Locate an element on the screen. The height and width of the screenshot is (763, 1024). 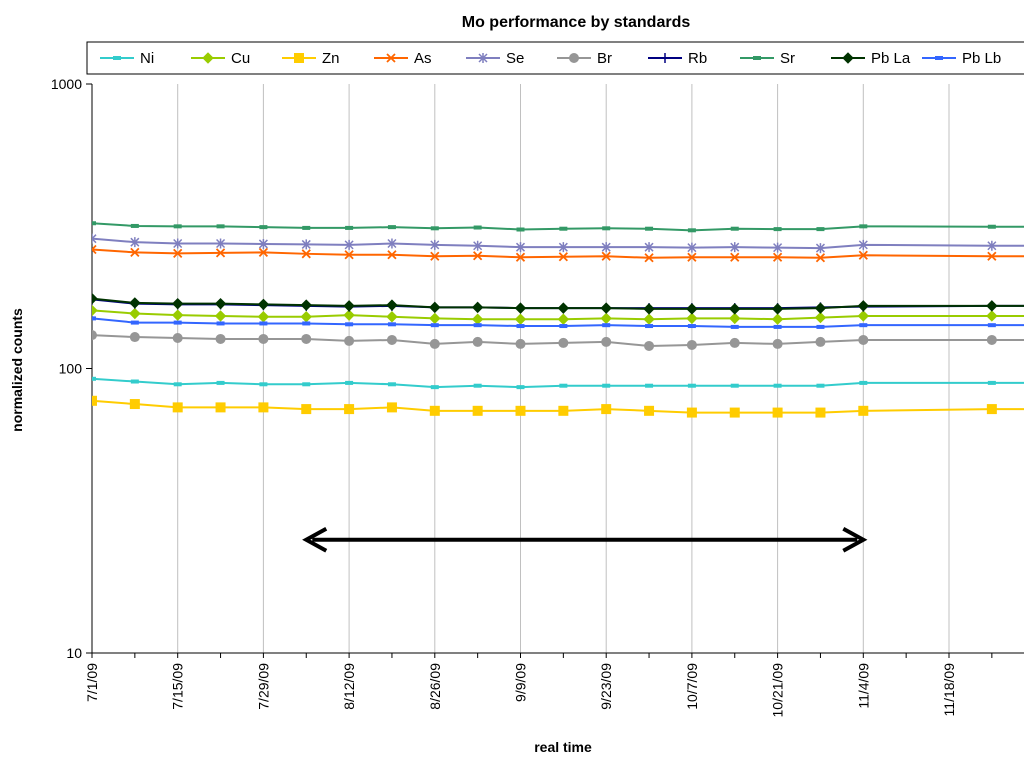
x-tick-label: 8/12/09 is located at coordinates (349, 686).